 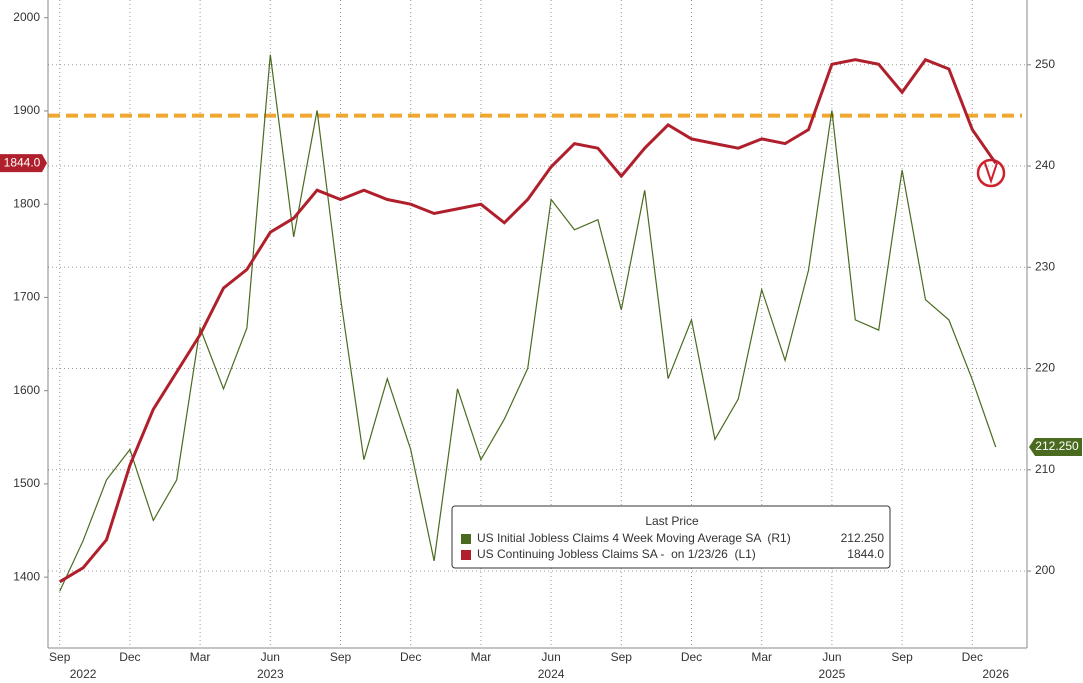 What do you see at coordinates (26, 110) in the screenshot?
I see `y-tick-label: 1900` at bounding box center [26, 110].